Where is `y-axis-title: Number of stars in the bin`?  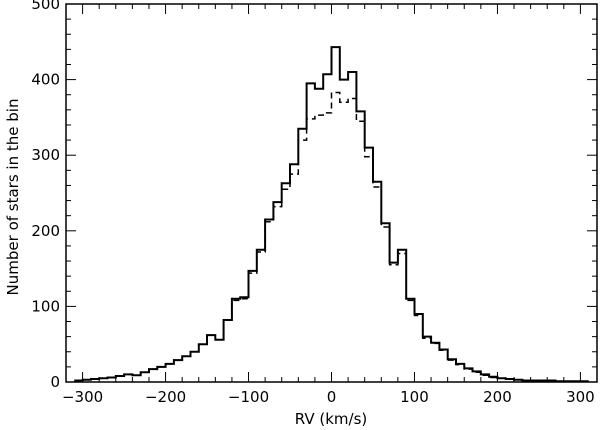
y-axis-title: Number of stars in the bin is located at coordinates (13, 197).